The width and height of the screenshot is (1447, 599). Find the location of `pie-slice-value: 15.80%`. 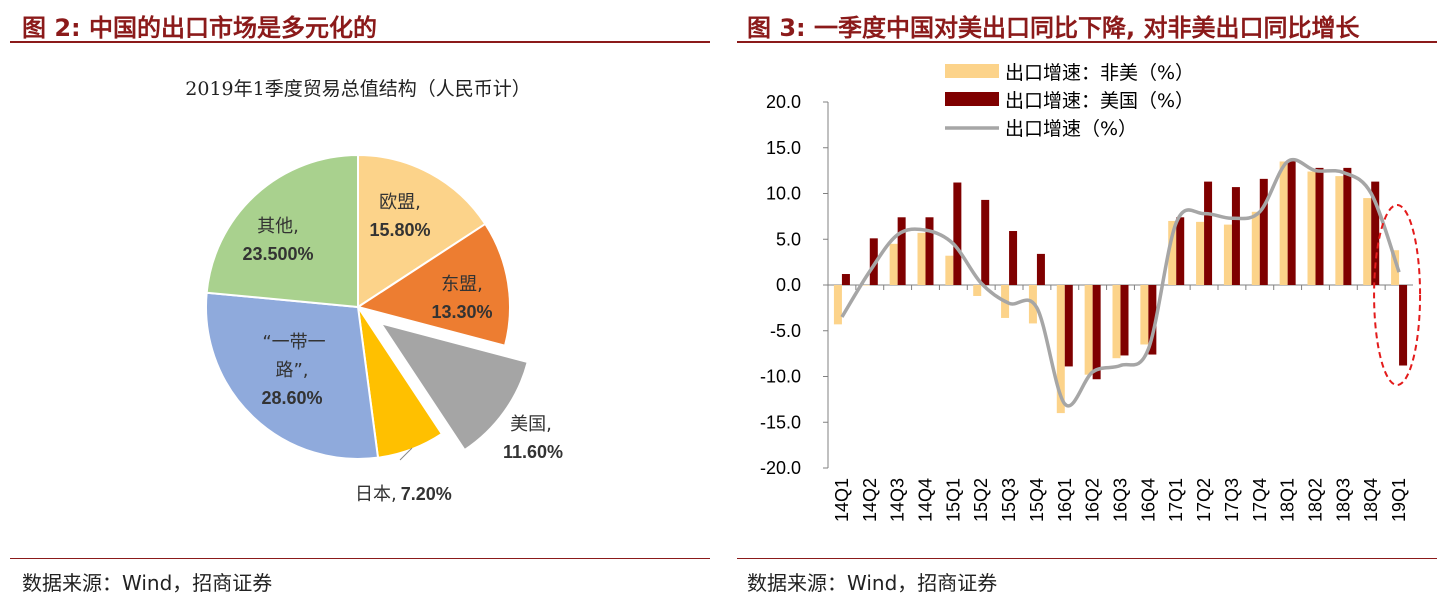

pie-slice-value: 15.80% is located at coordinates (399, 230).